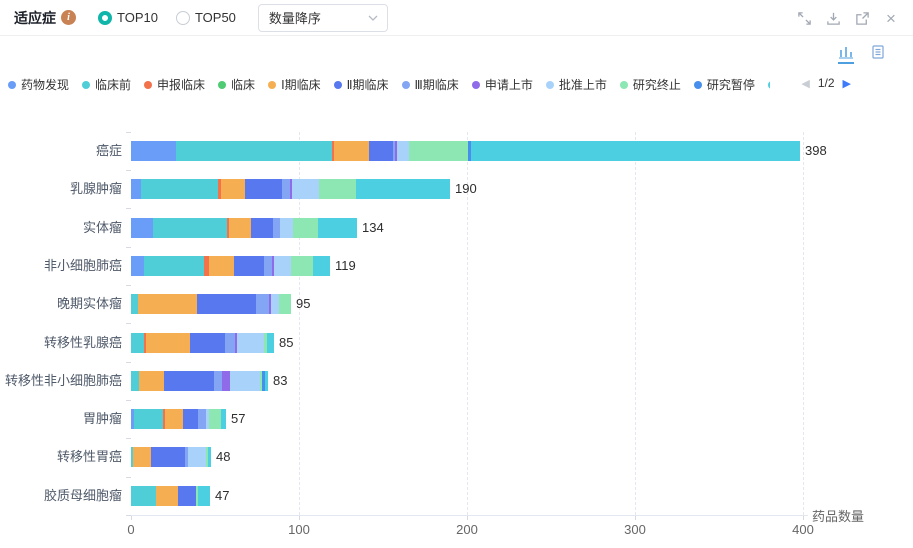 The width and height of the screenshot is (913, 548). I want to click on download-icon, so click(833, 18).